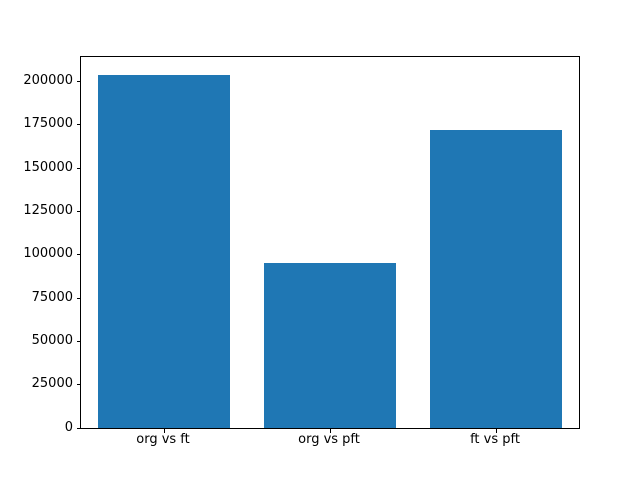 Image resolution: width=640 pixels, height=480 pixels. Describe the element at coordinates (329, 439) in the screenshot. I see `x-tick-label: org vs pft` at that location.